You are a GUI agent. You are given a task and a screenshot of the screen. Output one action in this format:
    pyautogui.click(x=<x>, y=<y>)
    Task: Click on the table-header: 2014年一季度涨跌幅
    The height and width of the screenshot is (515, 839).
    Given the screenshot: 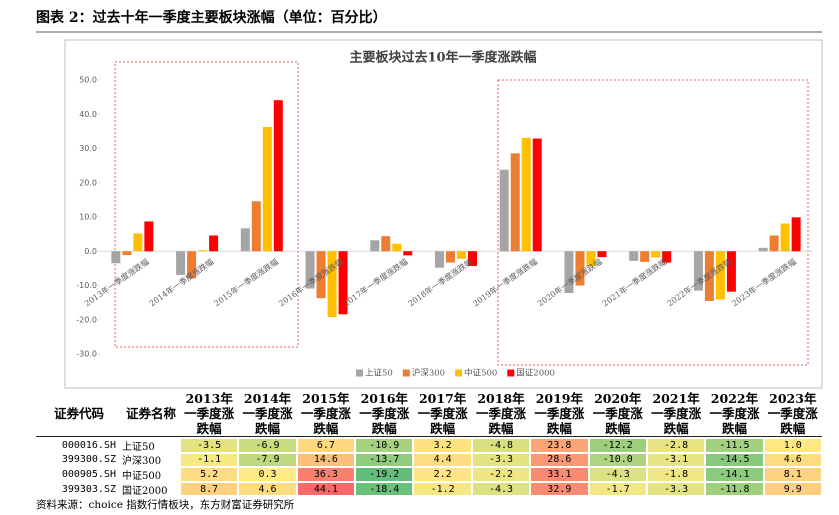 What is the action you would take?
    pyautogui.click(x=267, y=413)
    